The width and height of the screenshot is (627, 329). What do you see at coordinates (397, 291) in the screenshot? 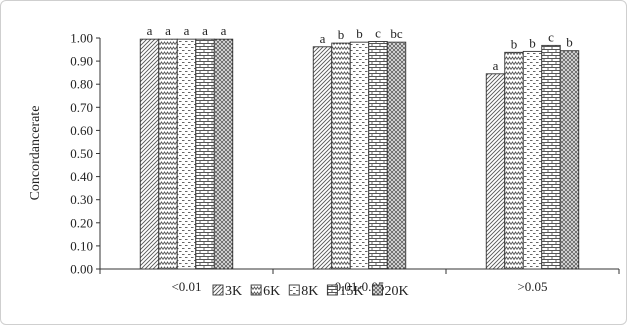
I see `legend-label-20k: 20K` at bounding box center [397, 291].